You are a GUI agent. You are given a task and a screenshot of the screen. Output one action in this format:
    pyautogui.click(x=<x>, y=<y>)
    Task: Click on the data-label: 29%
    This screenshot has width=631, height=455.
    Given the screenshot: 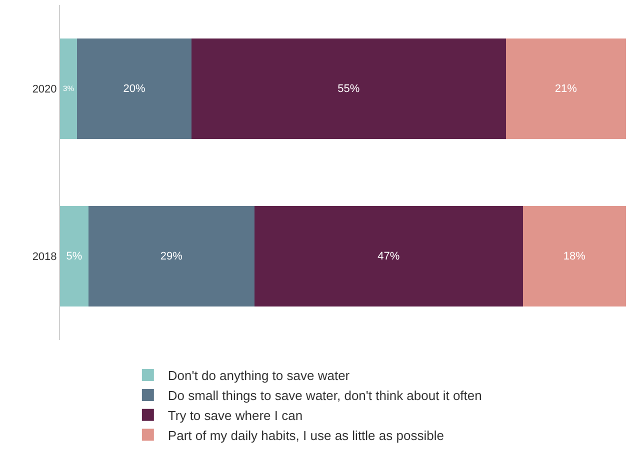 What is the action you would take?
    pyautogui.click(x=171, y=256)
    